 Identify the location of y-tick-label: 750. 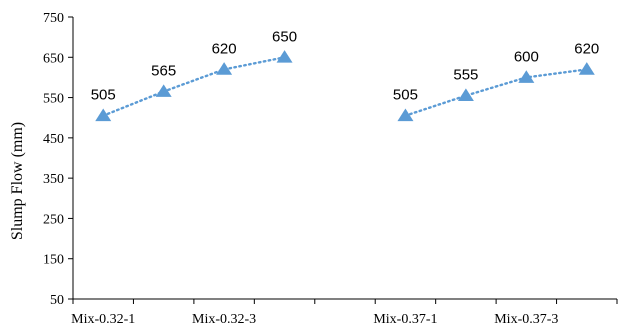
(53, 18).